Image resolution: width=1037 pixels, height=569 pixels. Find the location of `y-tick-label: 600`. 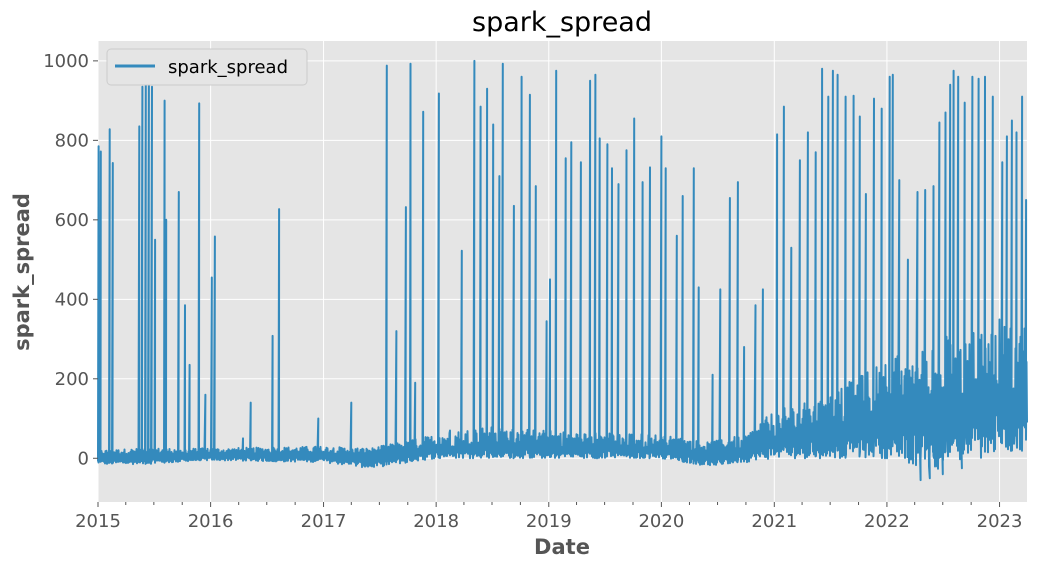

y-tick-label: 600 is located at coordinates (72, 220).